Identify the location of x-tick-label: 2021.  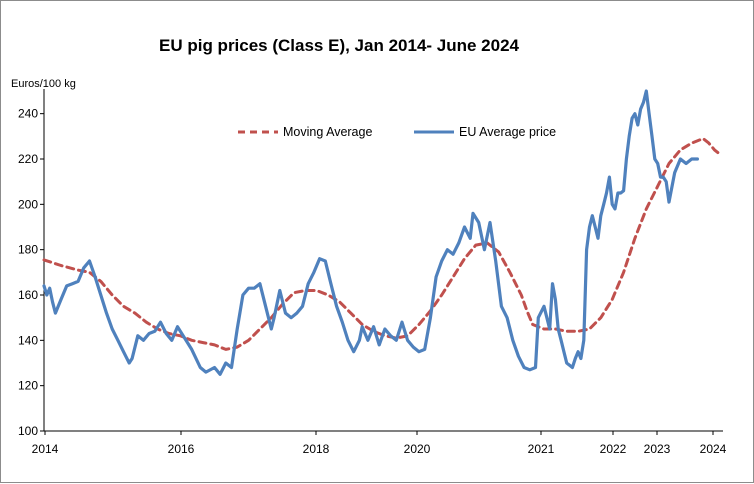
(541, 449).